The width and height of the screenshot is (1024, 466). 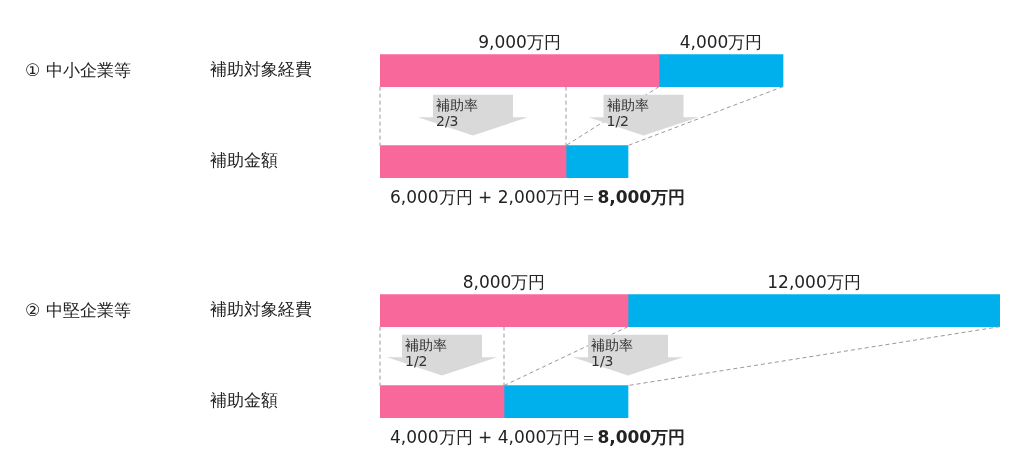 What do you see at coordinates (457, 112) in the screenshot?
I see `annotation: 補助率 2/3` at bounding box center [457, 112].